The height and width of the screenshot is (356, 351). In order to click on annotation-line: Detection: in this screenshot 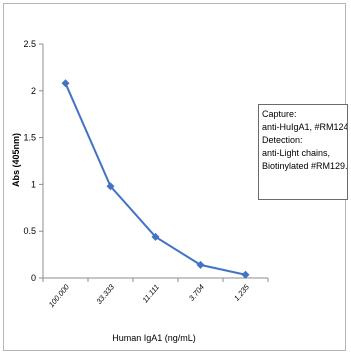, I will do `click(282, 140)`.